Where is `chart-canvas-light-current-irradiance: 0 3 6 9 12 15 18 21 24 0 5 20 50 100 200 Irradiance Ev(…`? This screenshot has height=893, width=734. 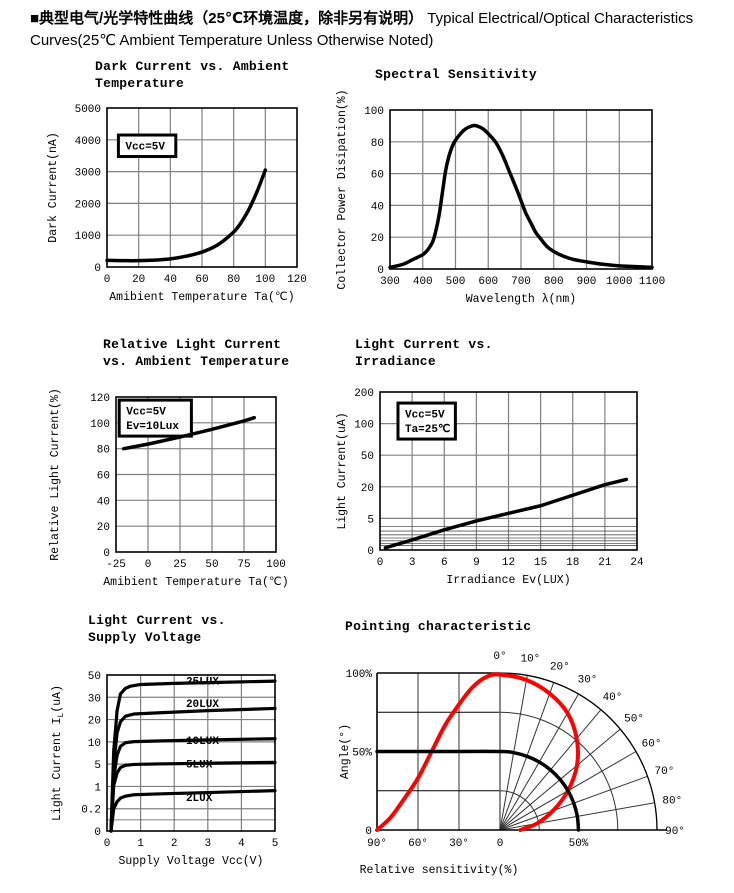
chart-canvas-light-current-irradiance: 0 3 6 9 12 15 18 21 24 0 5 20 50 100 200 Irradiance Ev(… is located at coordinates (490, 487).